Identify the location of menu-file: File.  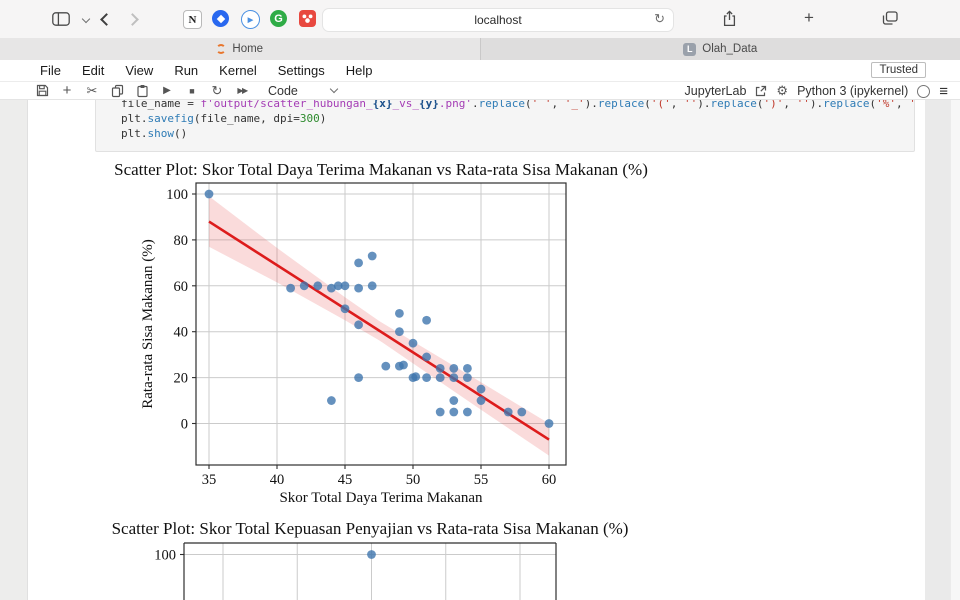
(50, 70).